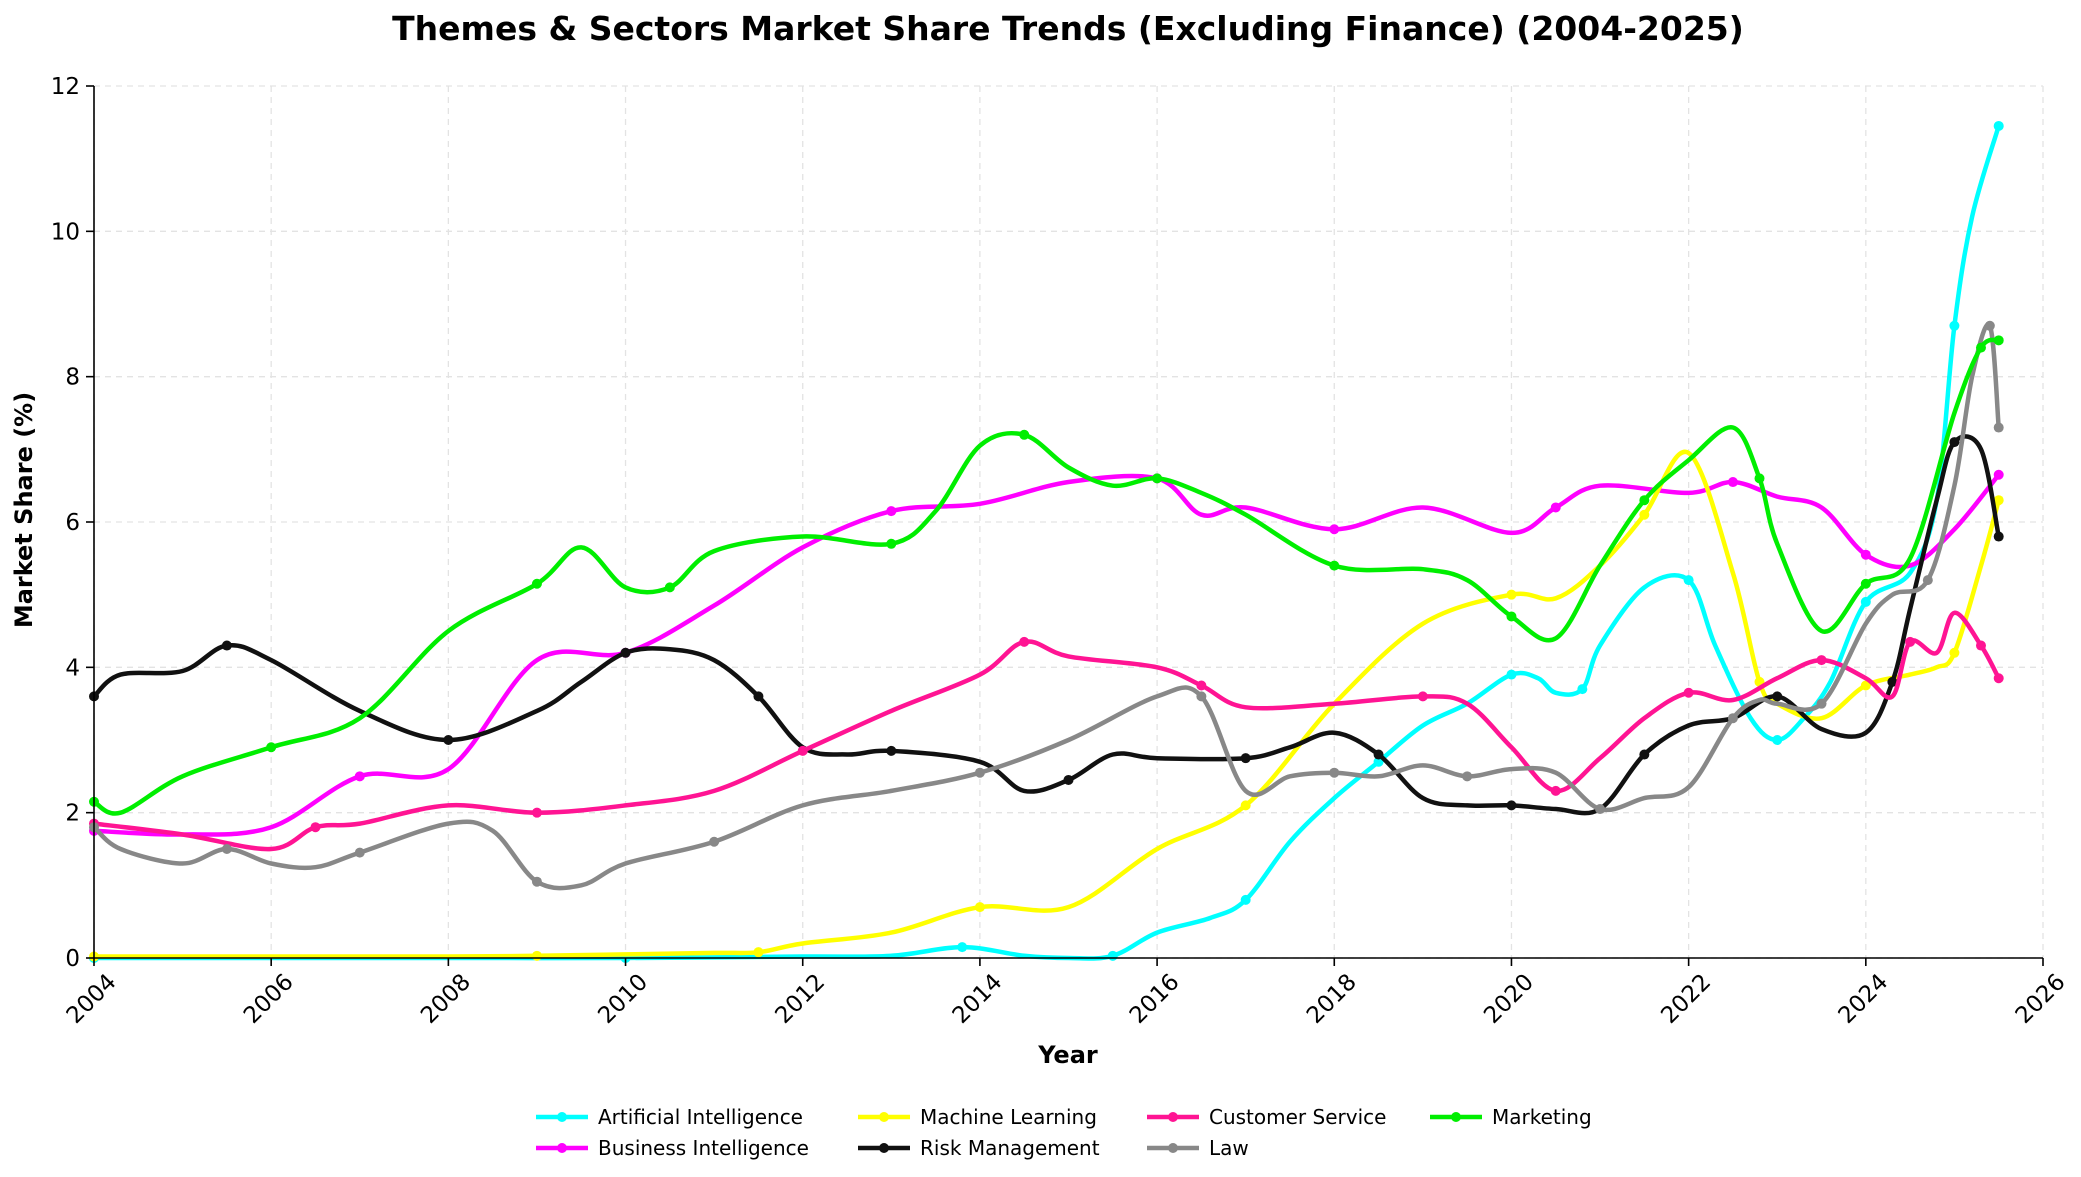 The width and height of the screenshot is (2081, 1177). Describe the element at coordinates (703, 1148) in the screenshot. I see `legend-label-business-intelligence: Business Intelligence` at that location.